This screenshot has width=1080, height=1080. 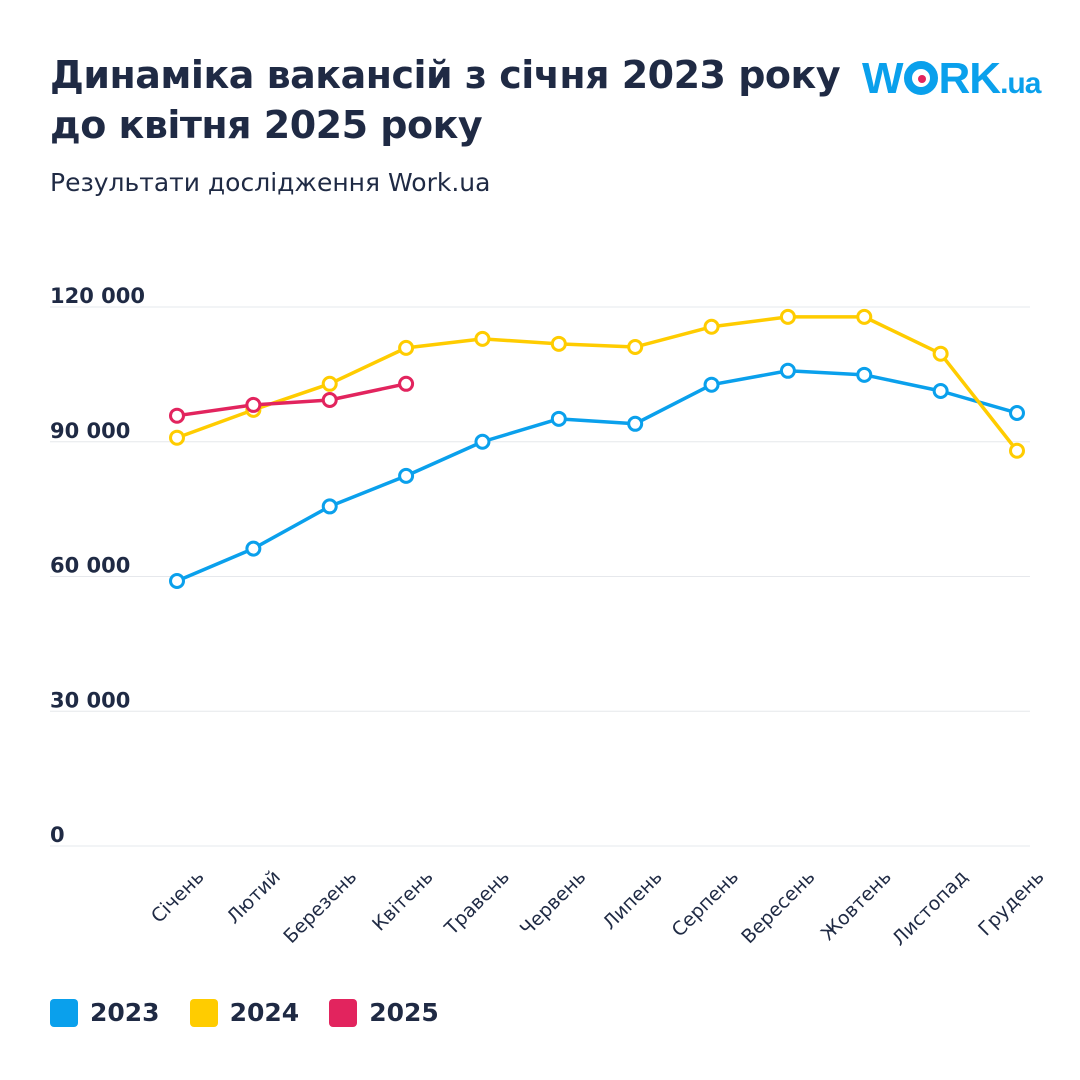 I want to click on work-ua-logo: W RK.ua, so click(x=951, y=78).